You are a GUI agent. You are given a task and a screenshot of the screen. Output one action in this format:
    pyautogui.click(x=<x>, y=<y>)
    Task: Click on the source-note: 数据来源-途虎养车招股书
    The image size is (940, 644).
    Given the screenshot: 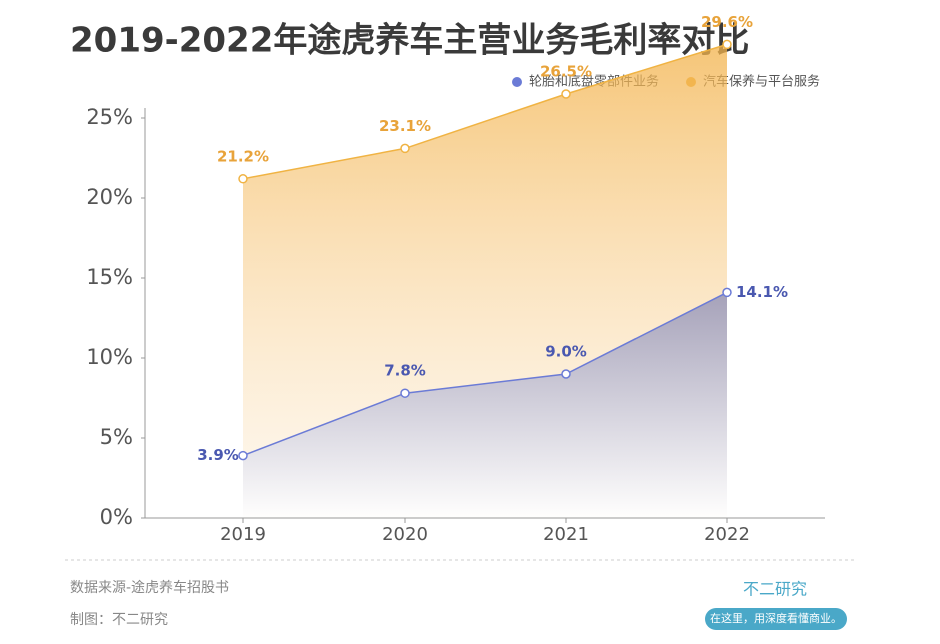 What is the action you would take?
    pyautogui.click(x=149, y=587)
    